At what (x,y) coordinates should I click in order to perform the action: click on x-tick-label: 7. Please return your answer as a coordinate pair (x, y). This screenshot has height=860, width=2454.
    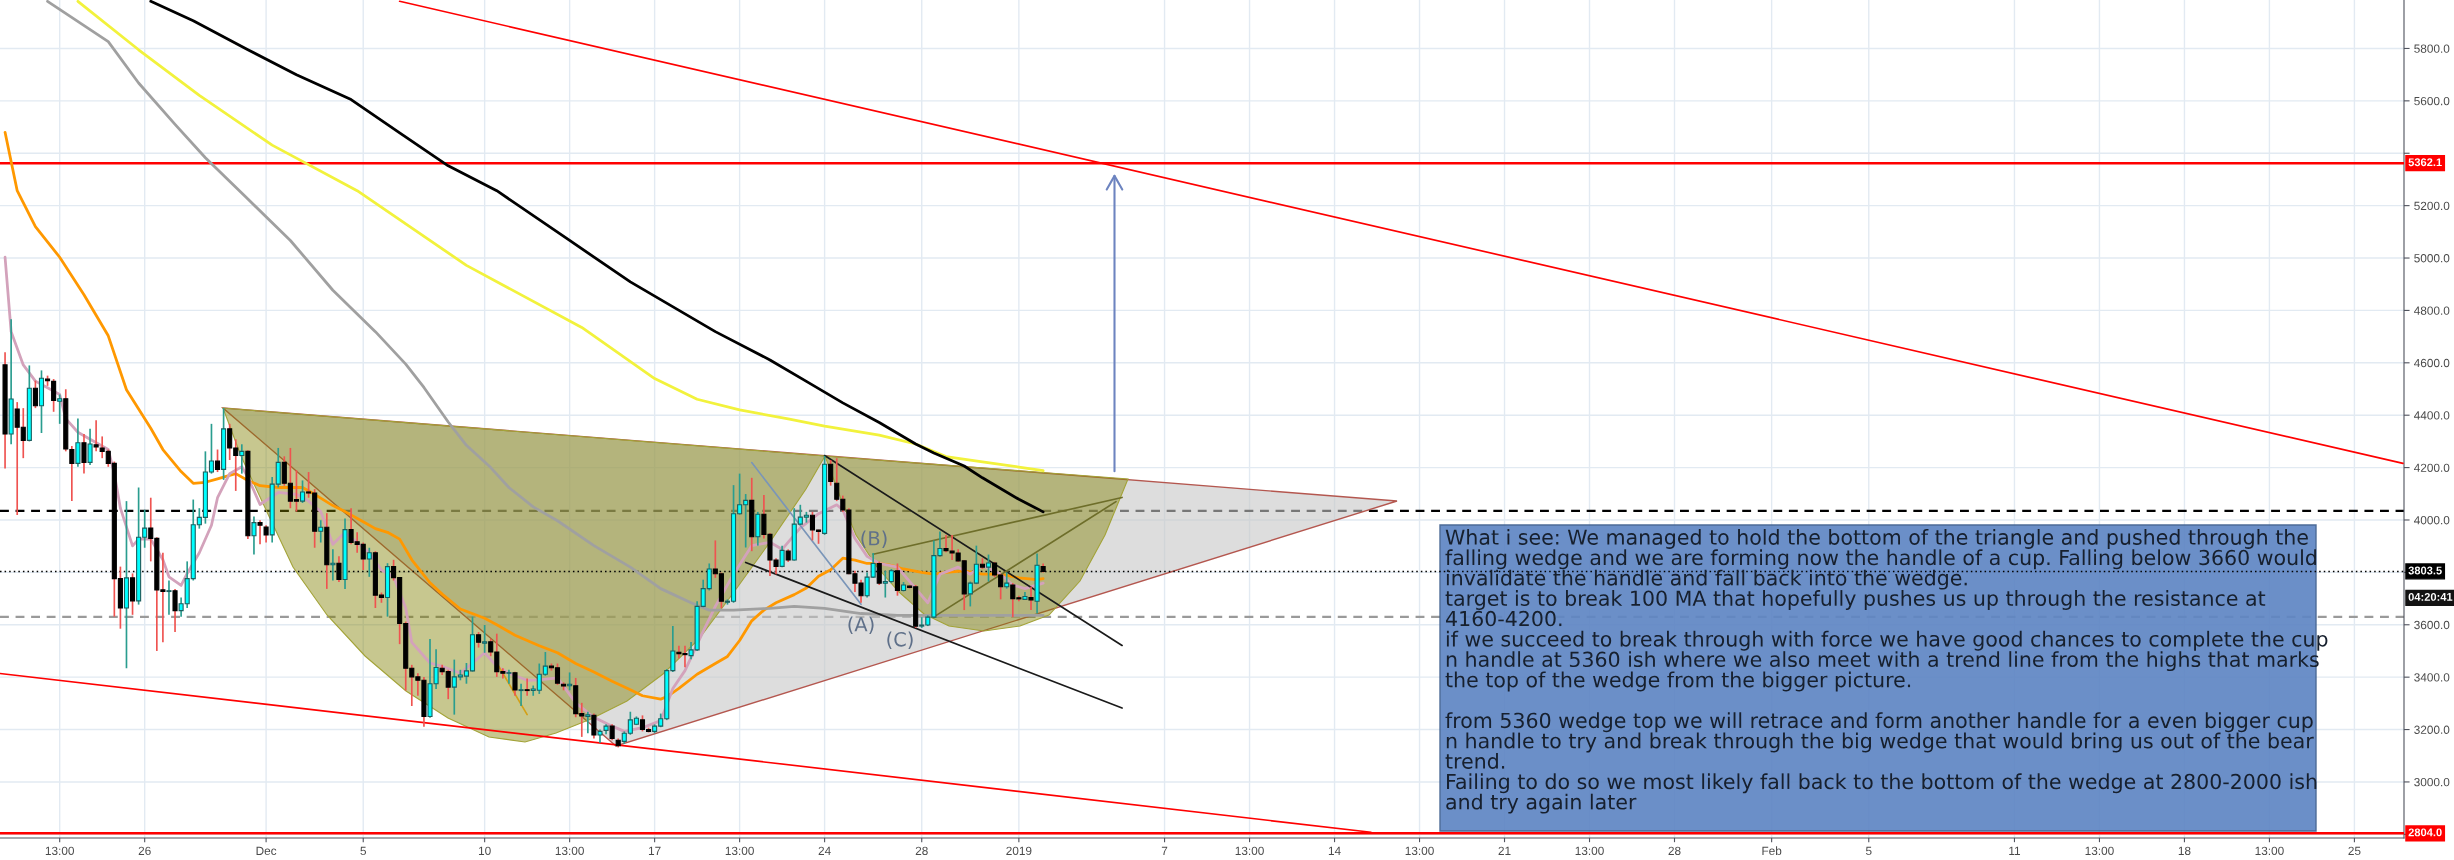
    Looking at the image, I should click on (1164, 850).